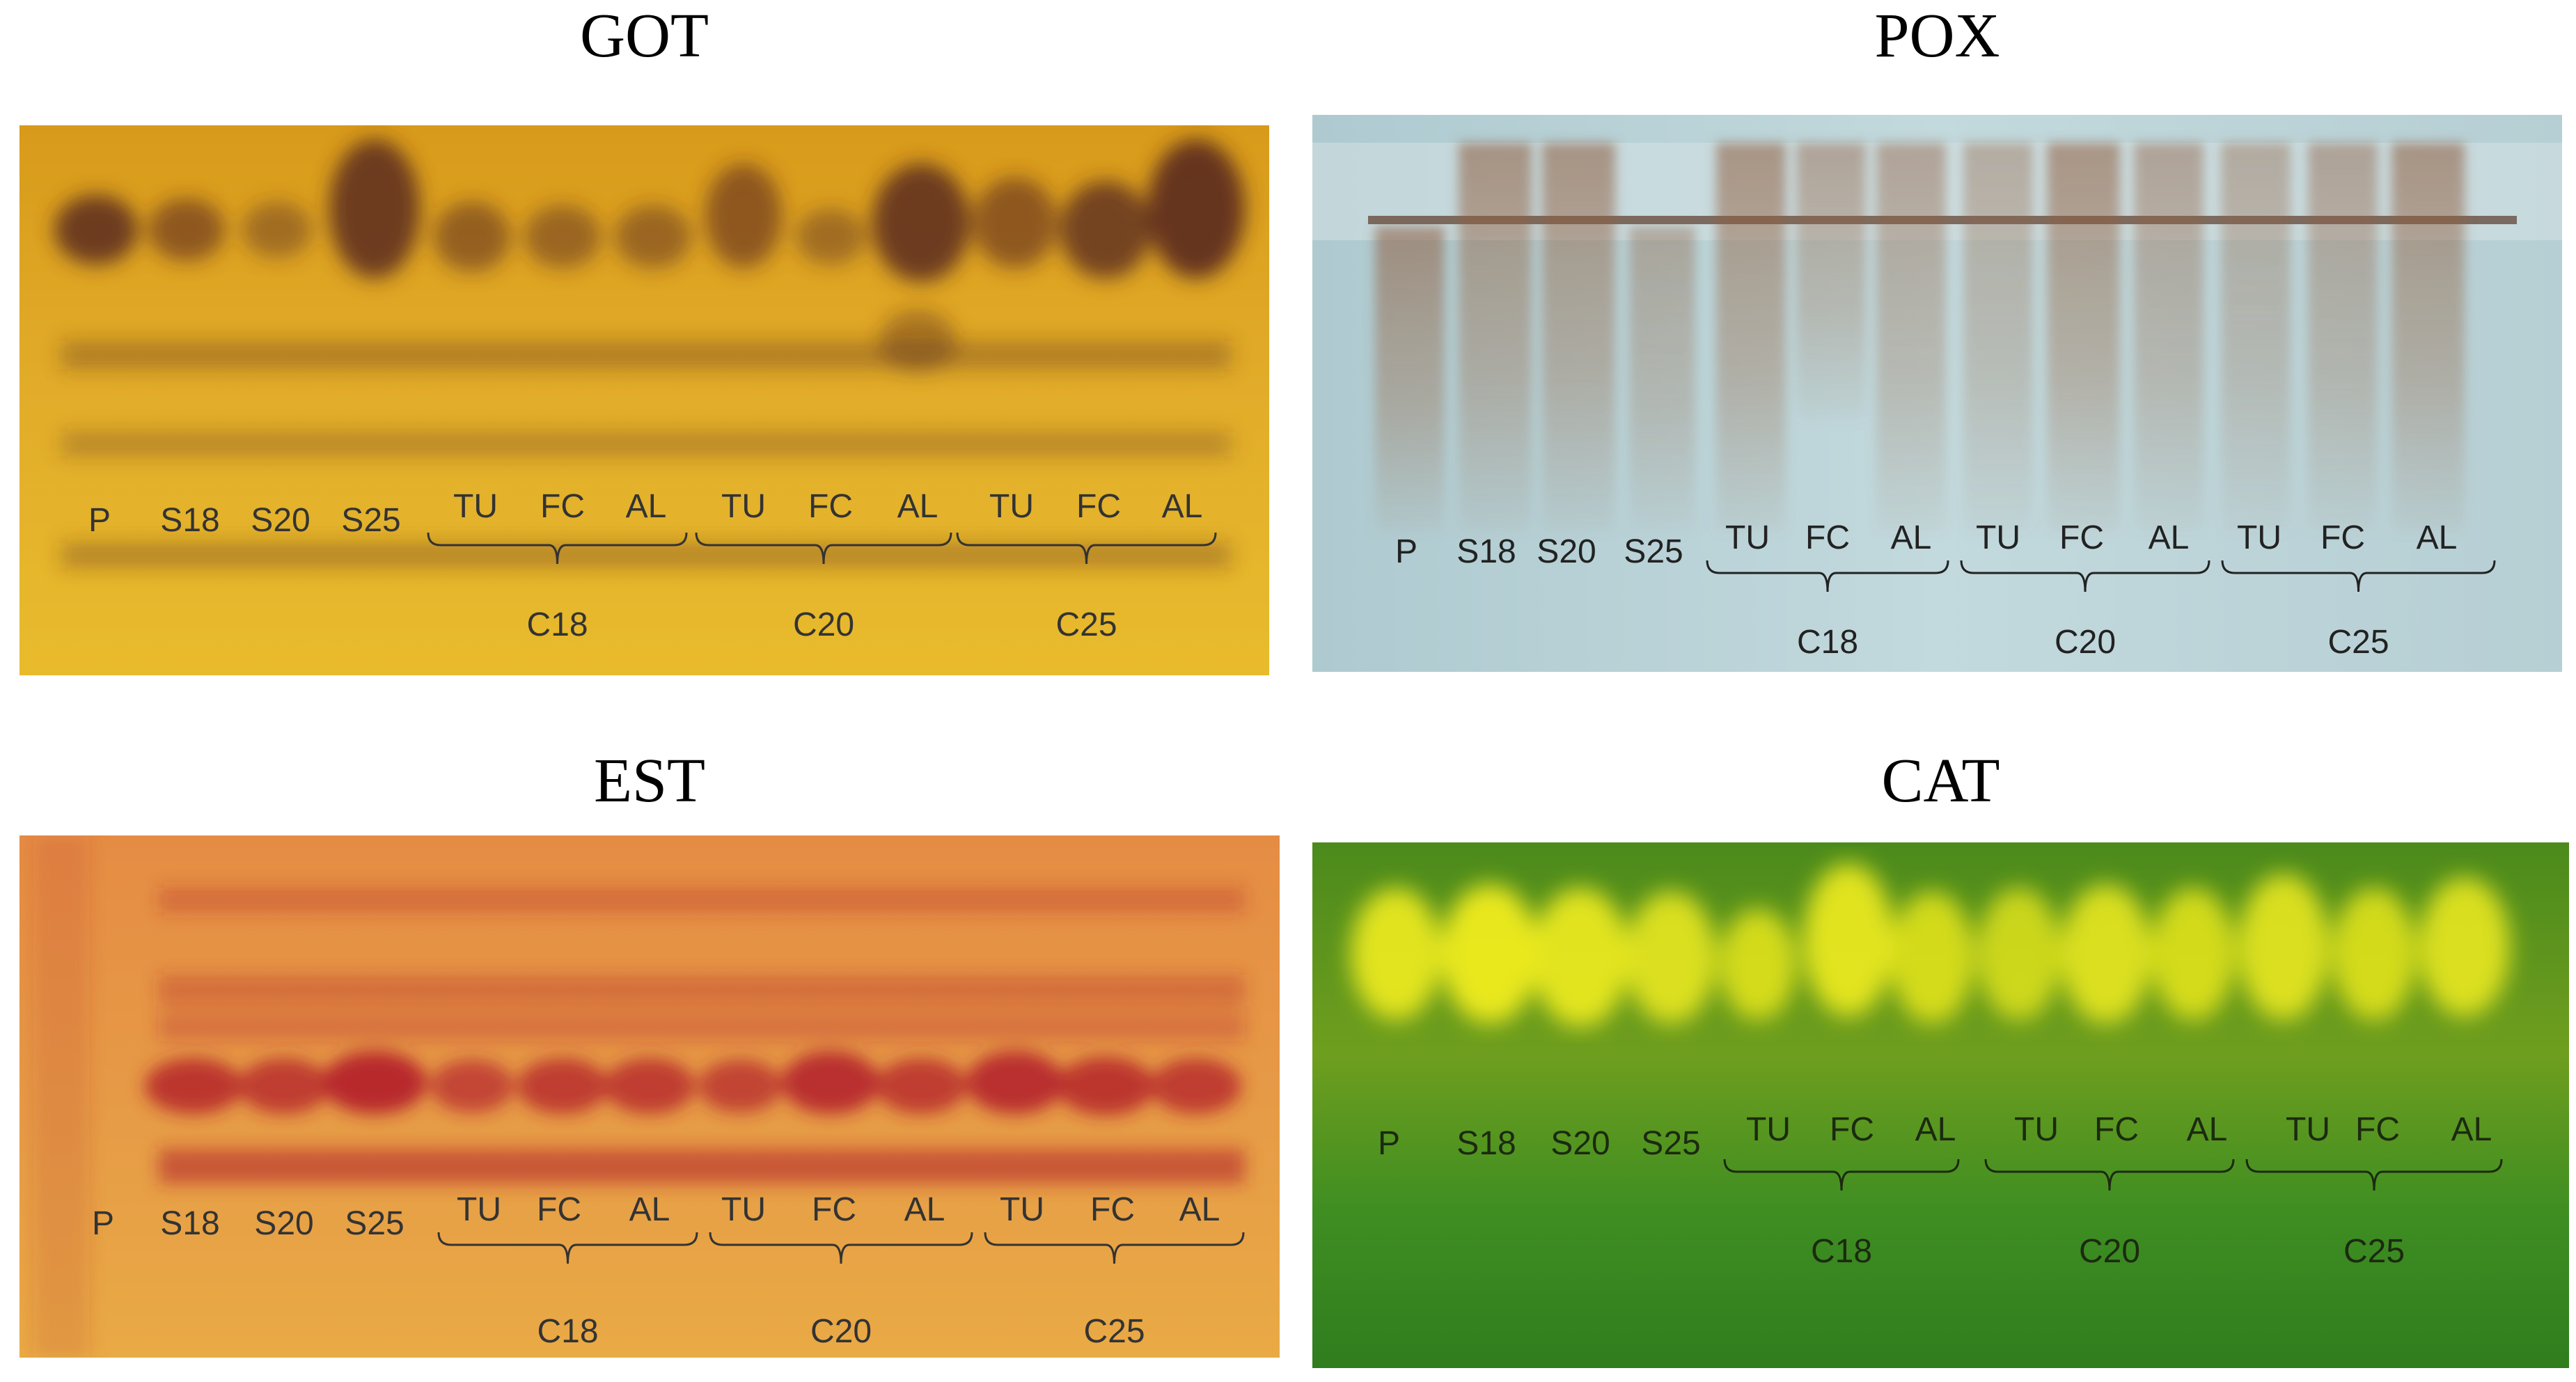  I want to click on panel-title: POX, so click(1937, 35).